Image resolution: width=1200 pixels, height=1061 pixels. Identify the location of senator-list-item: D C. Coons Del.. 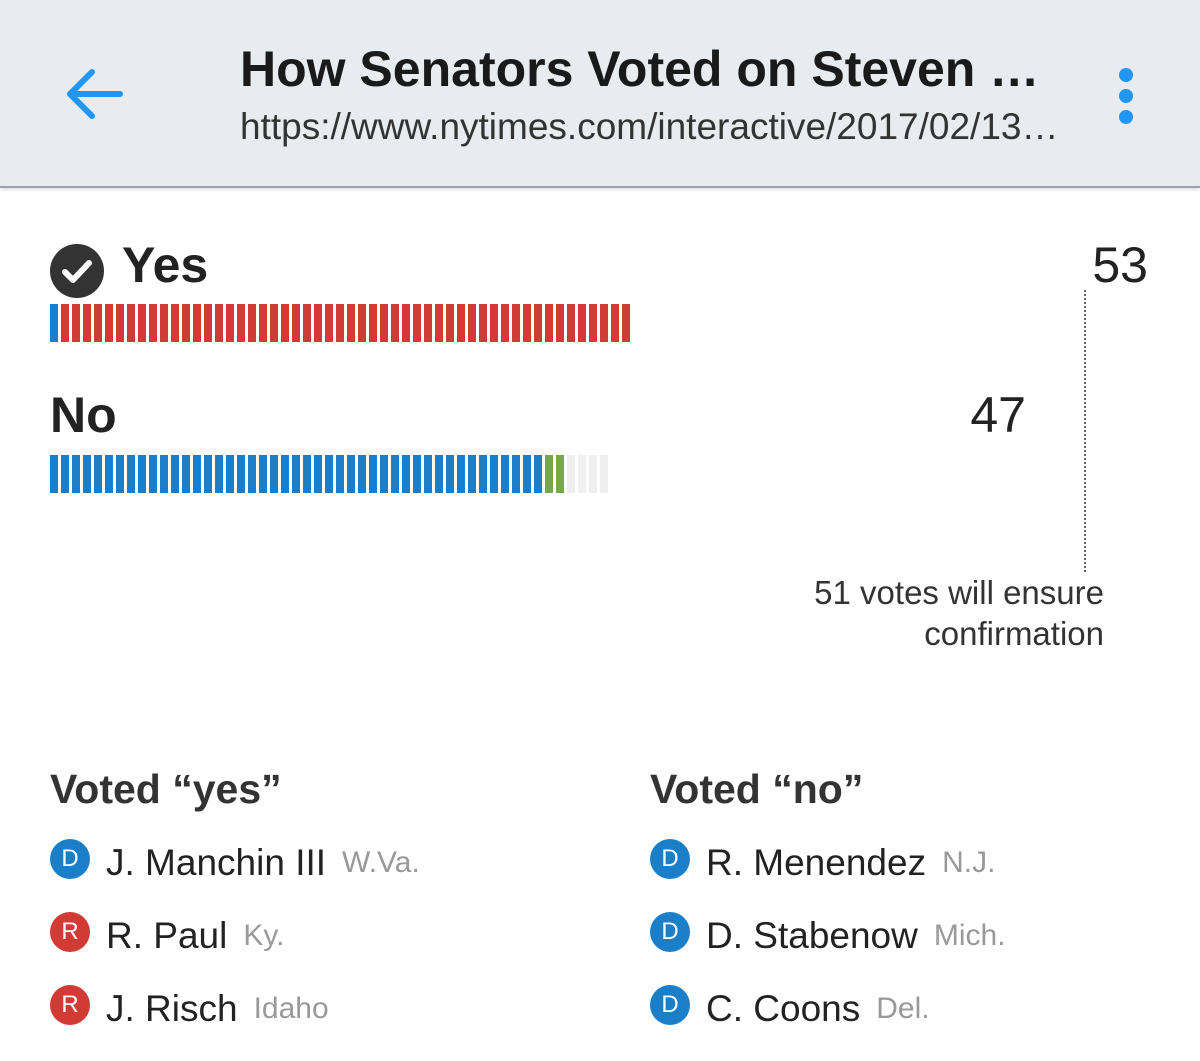
(828, 1023).